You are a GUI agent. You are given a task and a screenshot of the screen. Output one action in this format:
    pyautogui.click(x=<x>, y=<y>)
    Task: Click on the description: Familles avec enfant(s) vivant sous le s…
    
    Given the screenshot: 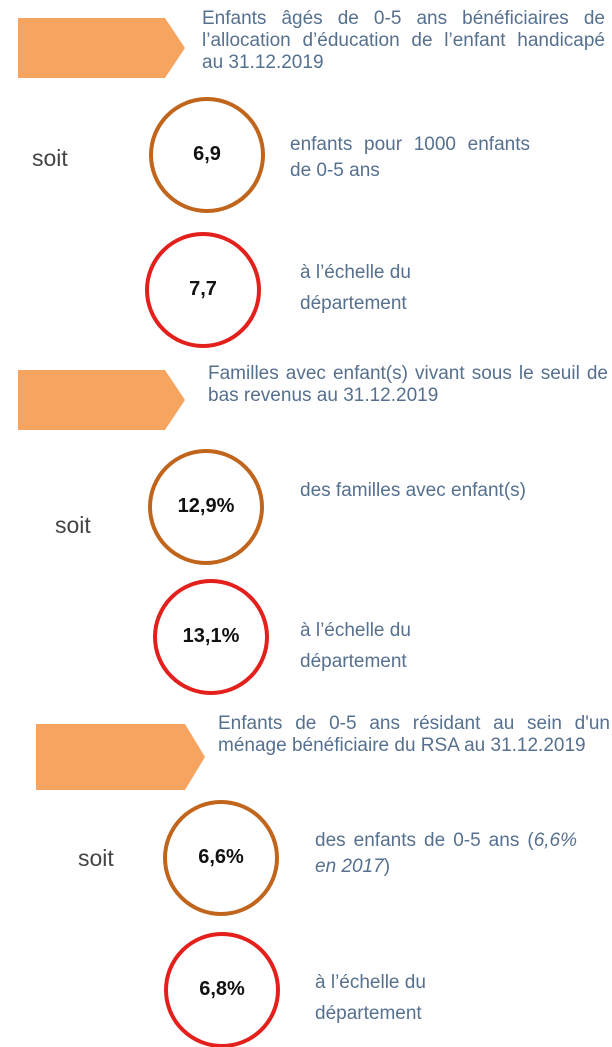 What is the action you would take?
    pyautogui.click(x=408, y=384)
    